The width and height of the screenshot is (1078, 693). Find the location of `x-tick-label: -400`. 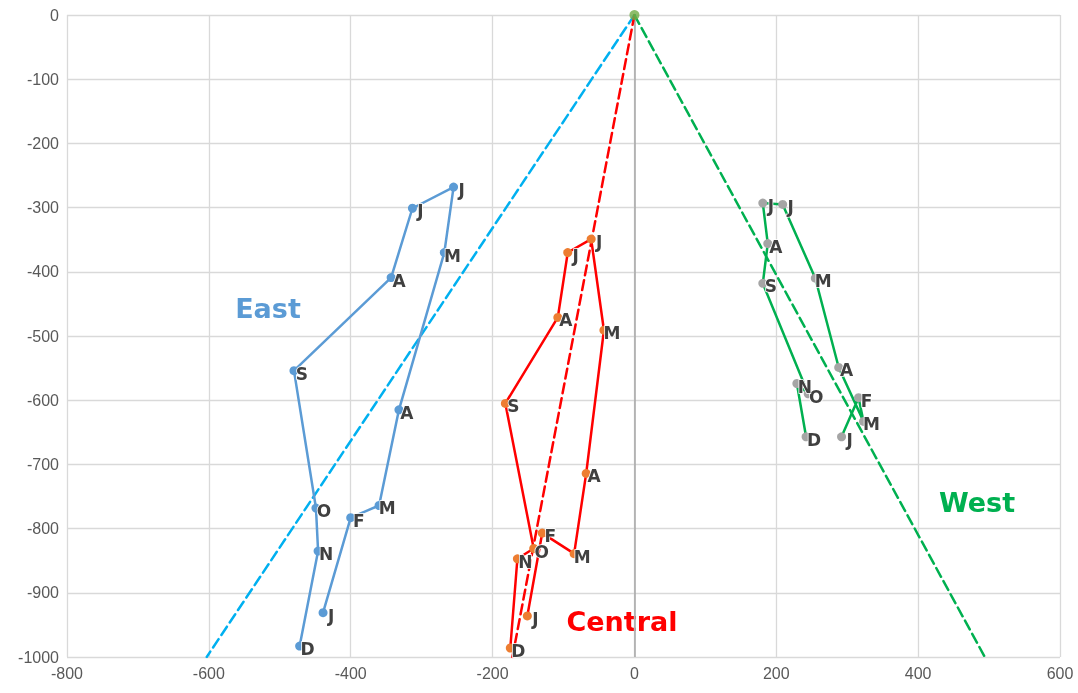

x-tick-label: -400 is located at coordinates (350, 673).